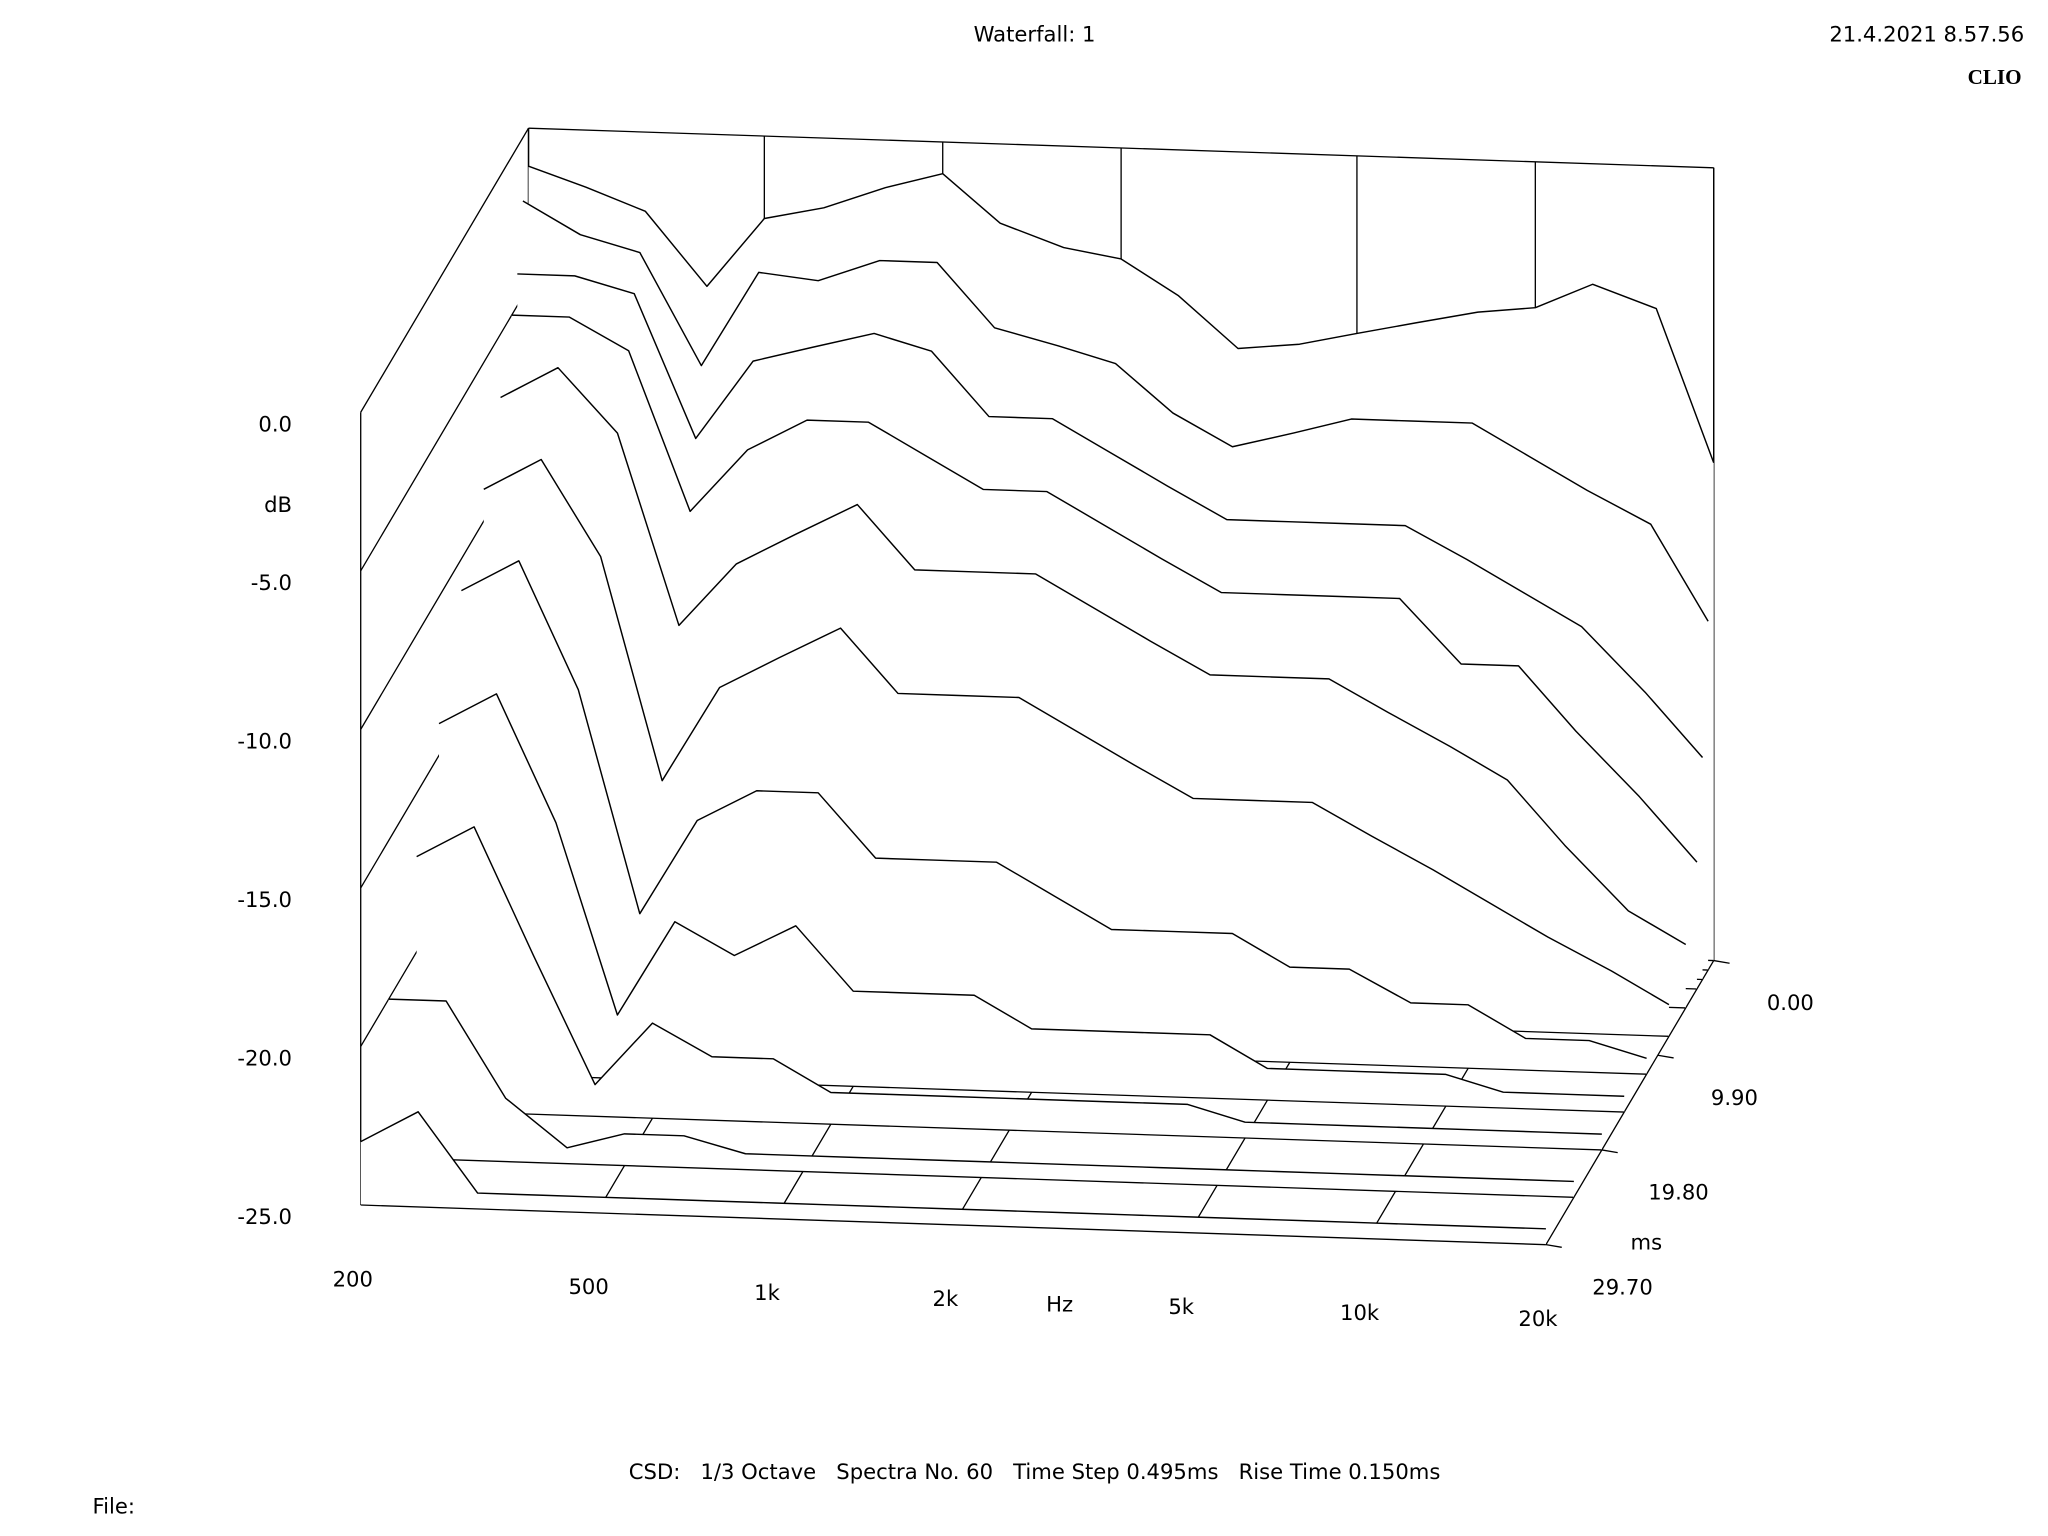 This screenshot has width=2048, height=1536. I want to click on x-tick-label: 500, so click(588, 1286).